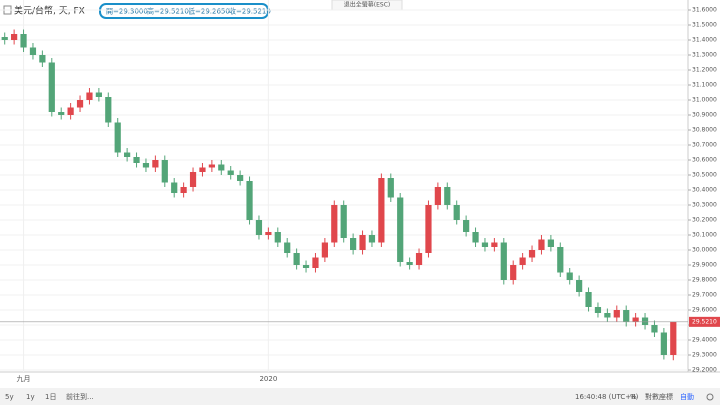  I want to click on ohlc-legend-item: 開=29.3000, so click(127, 12).